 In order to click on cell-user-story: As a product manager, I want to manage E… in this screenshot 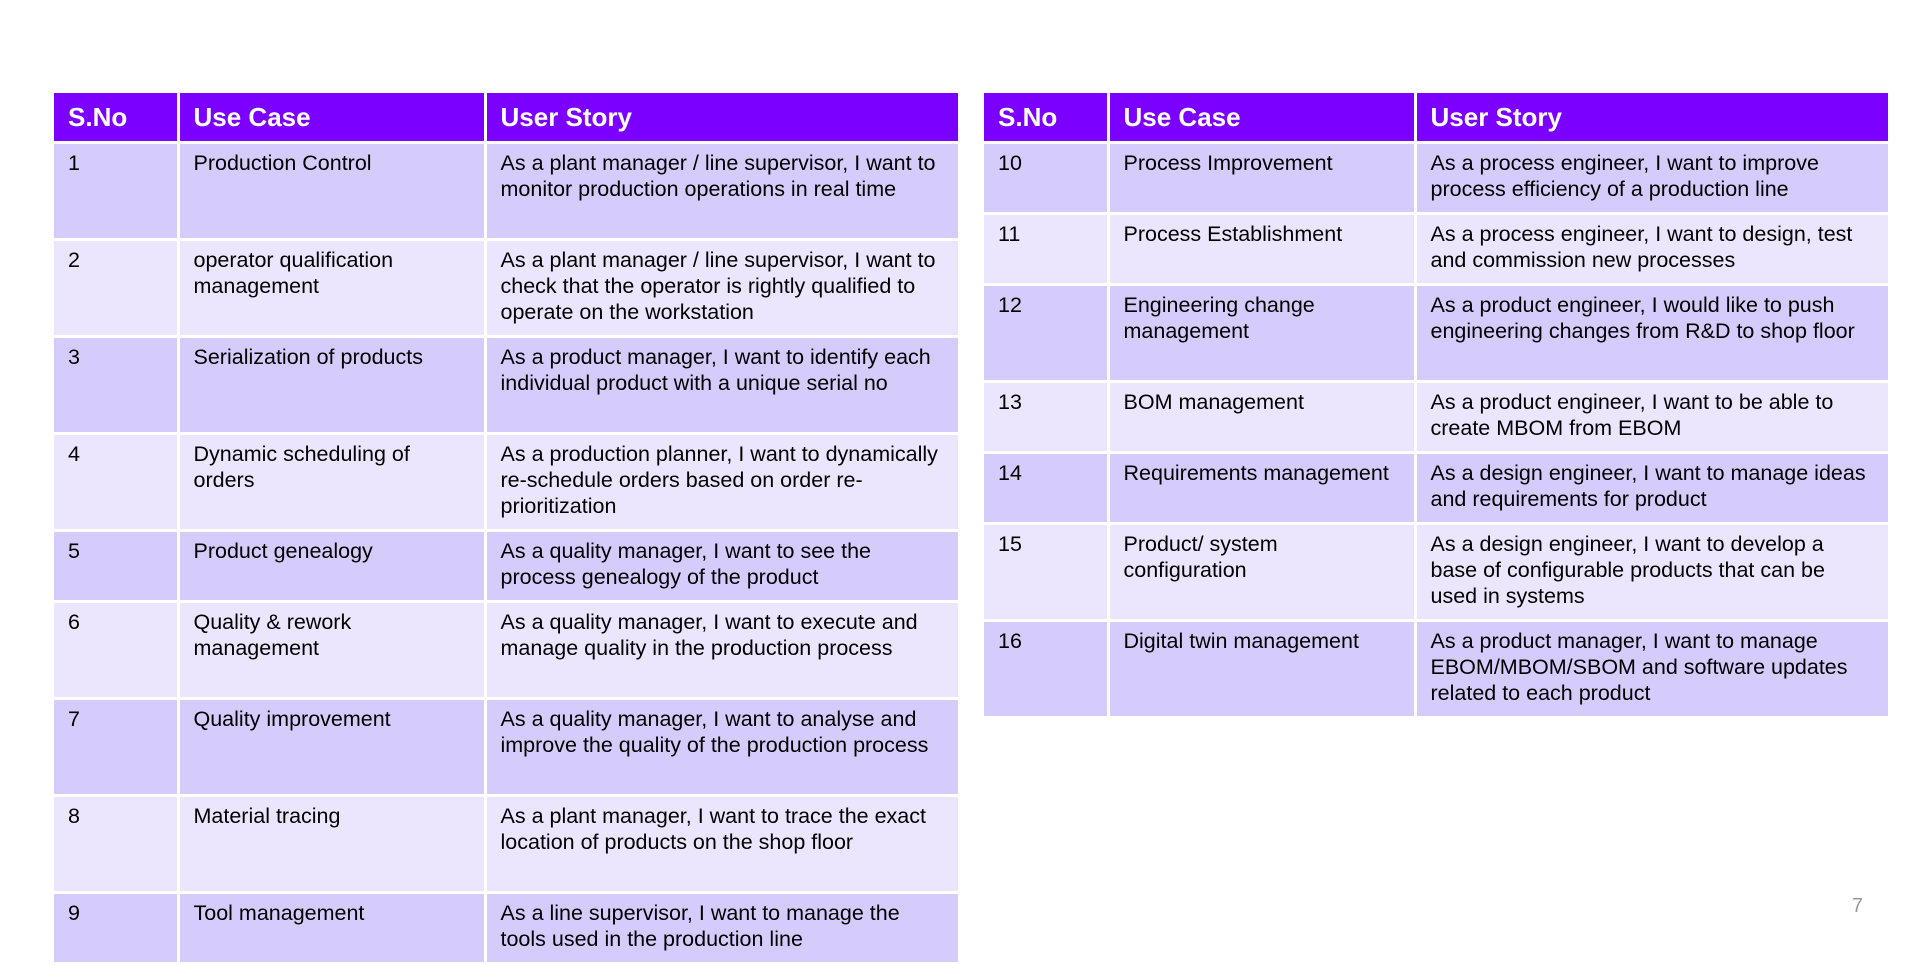, I will do `click(1650, 669)`.